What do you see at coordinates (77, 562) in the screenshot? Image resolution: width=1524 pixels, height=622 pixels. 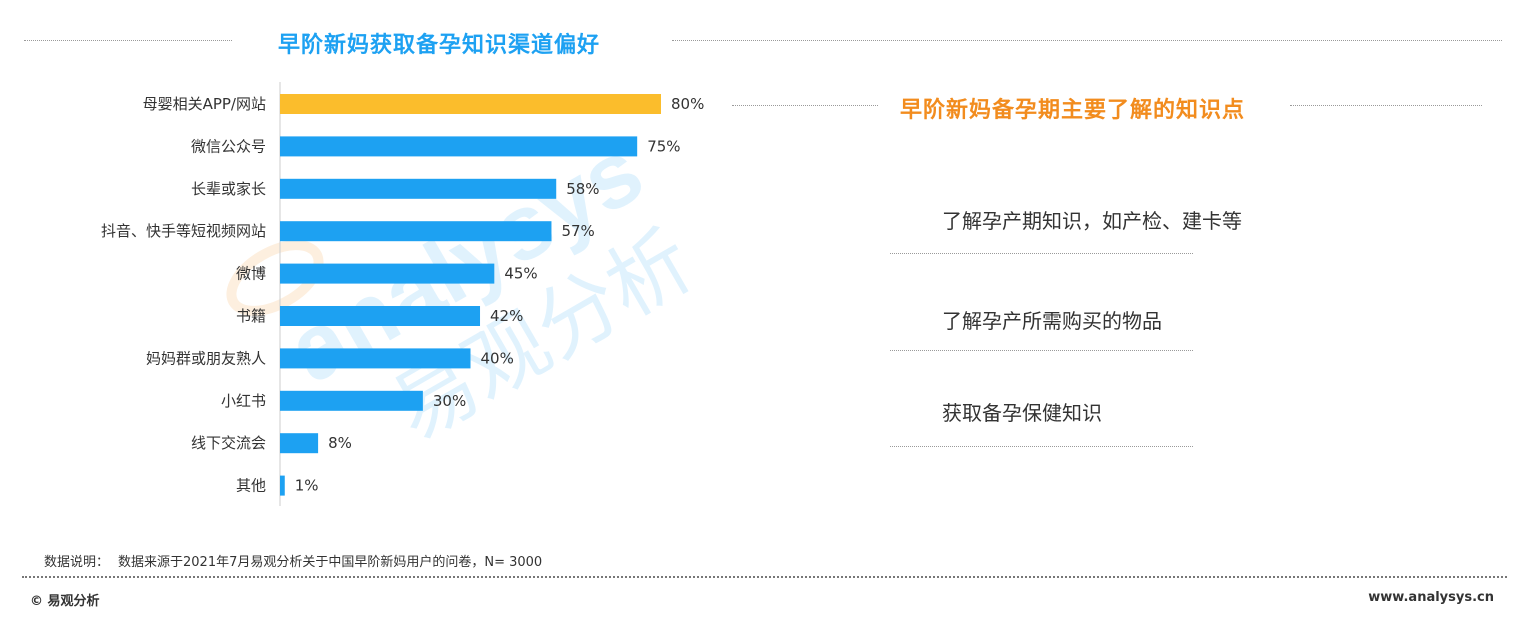 I see `data-note-label: 数据说明：` at bounding box center [77, 562].